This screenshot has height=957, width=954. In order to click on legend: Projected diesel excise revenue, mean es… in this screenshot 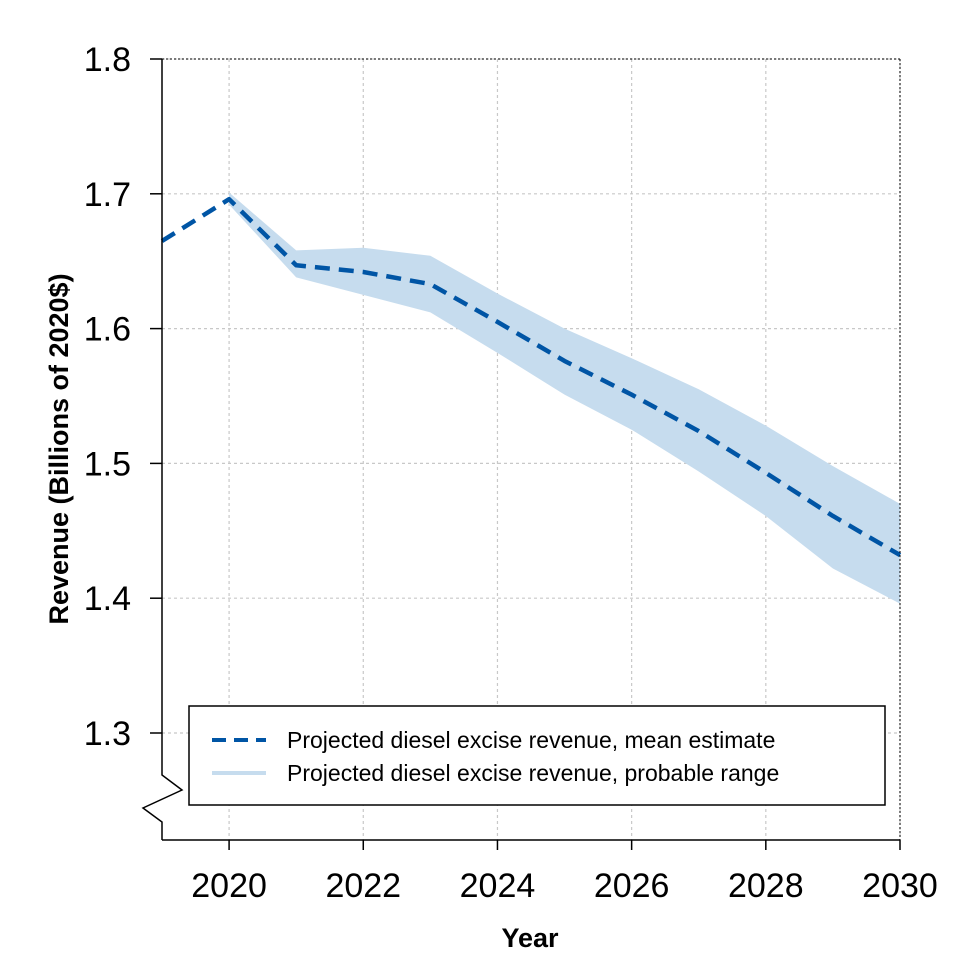, I will do `click(537, 755)`.